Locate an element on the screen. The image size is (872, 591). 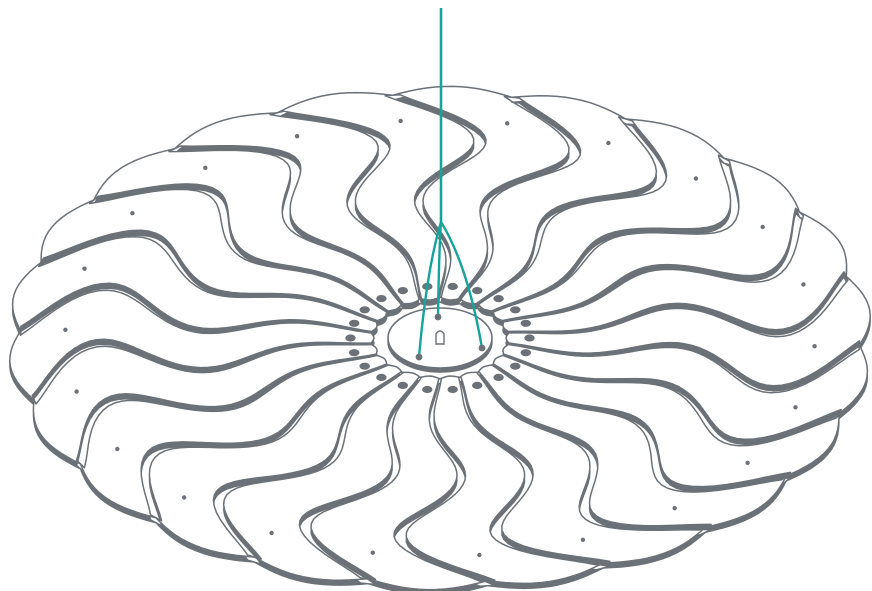
hub-connector-icon is located at coordinates (440, 337).